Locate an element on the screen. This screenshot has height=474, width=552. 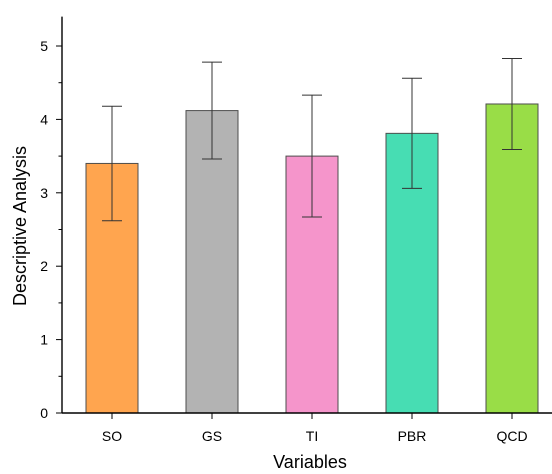
x-tick-label-pbr: PBR is located at coordinates (412, 436).